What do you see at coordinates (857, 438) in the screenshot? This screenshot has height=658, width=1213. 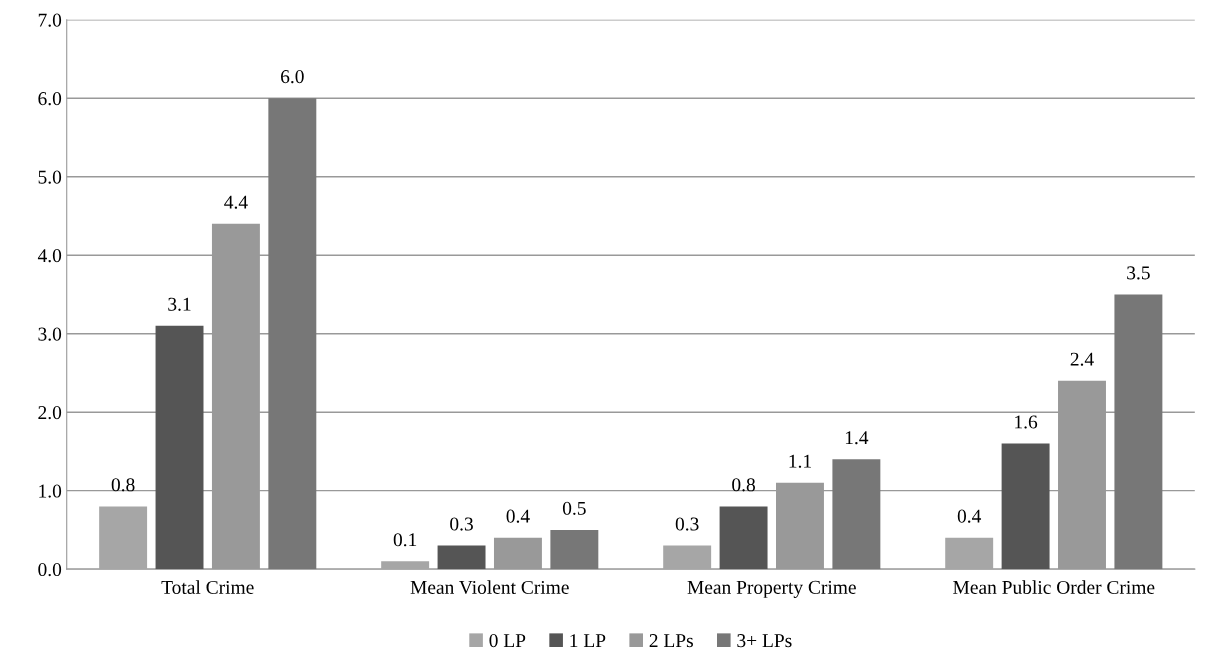 I see `data-label: 1.4` at bounding box center [857, 438].